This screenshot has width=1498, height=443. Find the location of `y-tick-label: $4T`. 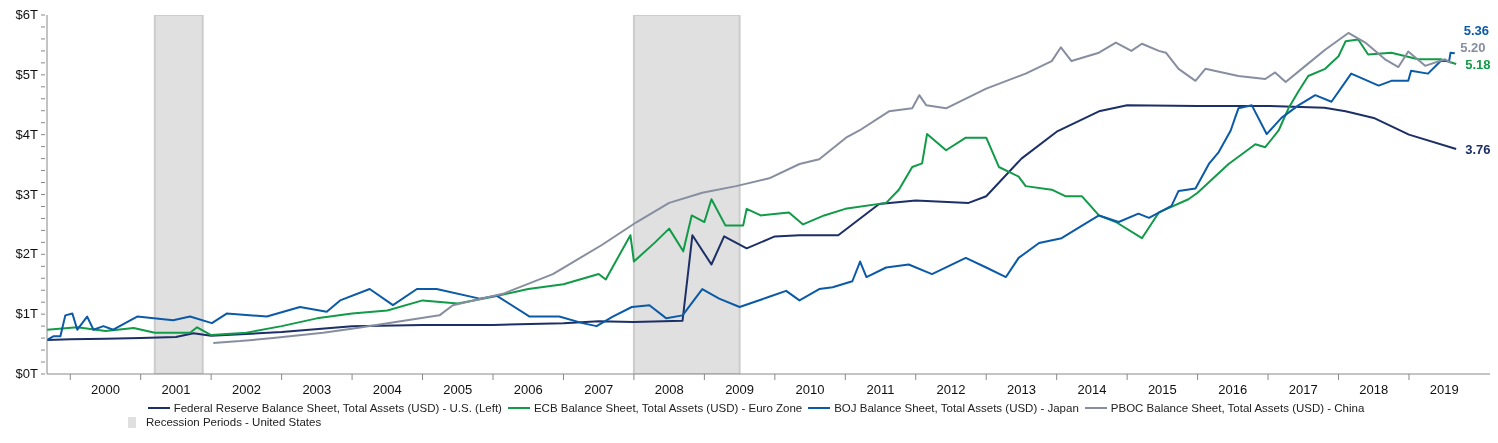

y-tick-label: $4T is located at coordinates (27, 134).